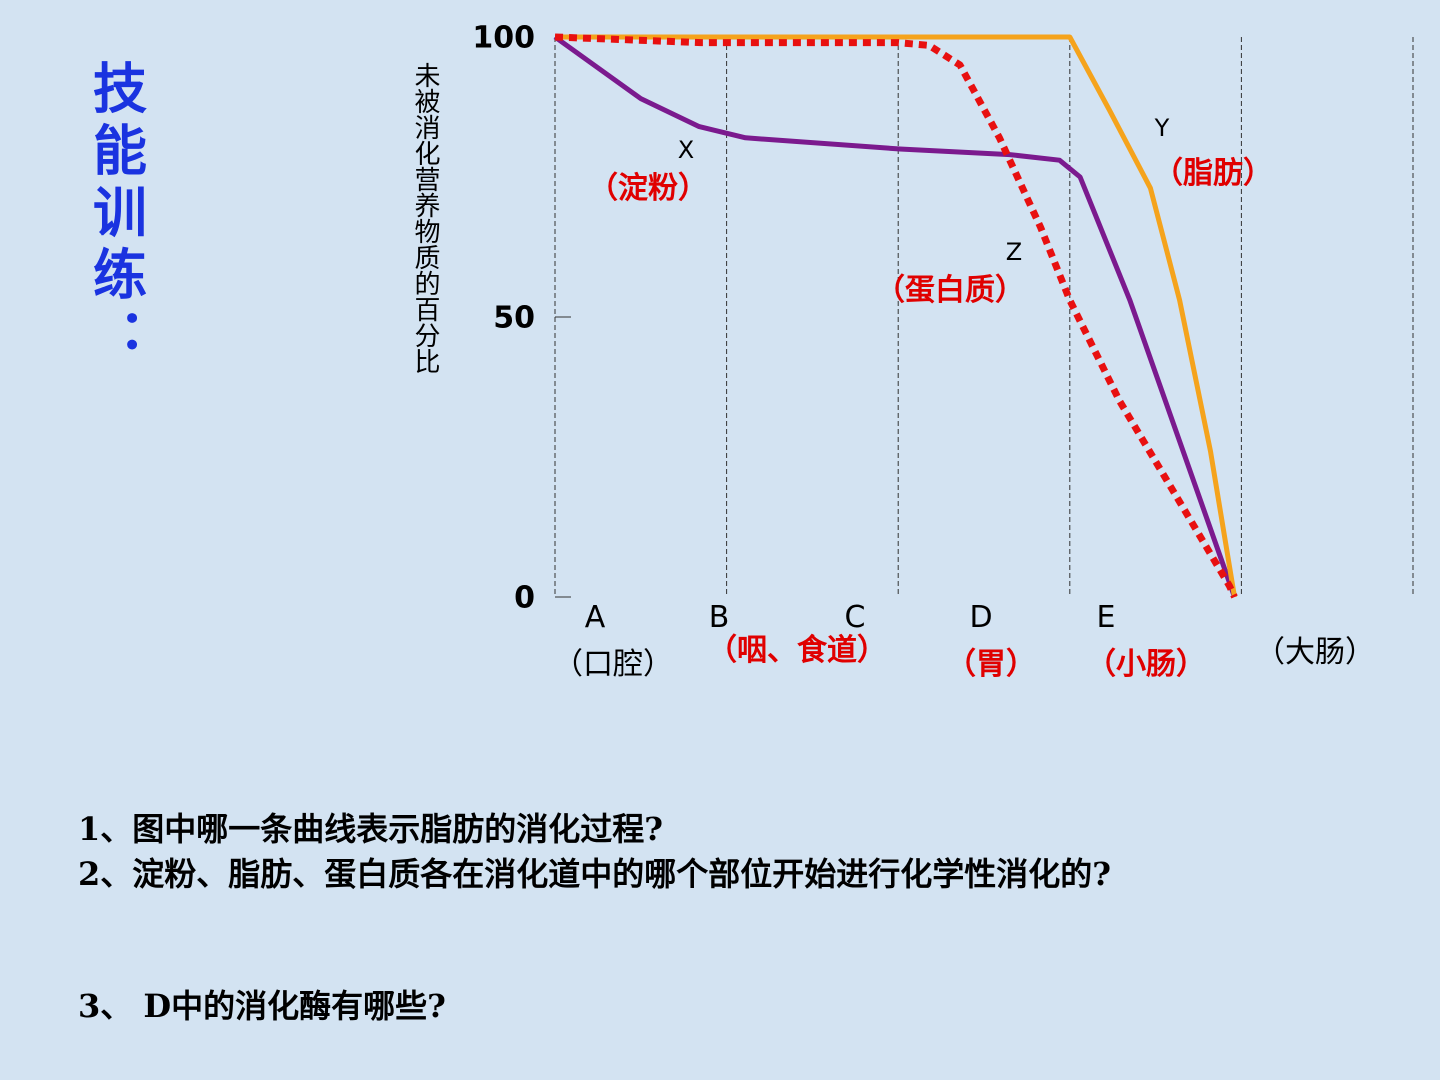 Image resolution: width=1440 pixels, height=1080 pixels. Describe the element at coordinates (1014, 252) in the screenshot. I see `series-name: Z` at that location.